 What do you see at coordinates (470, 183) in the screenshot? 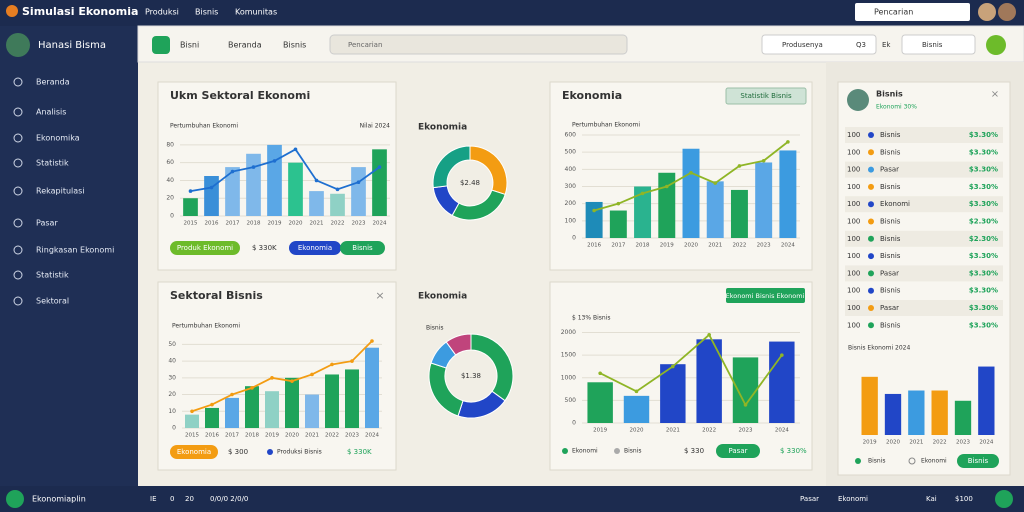
I see `donut-center: $2.48` at bounding box center [470, 183].